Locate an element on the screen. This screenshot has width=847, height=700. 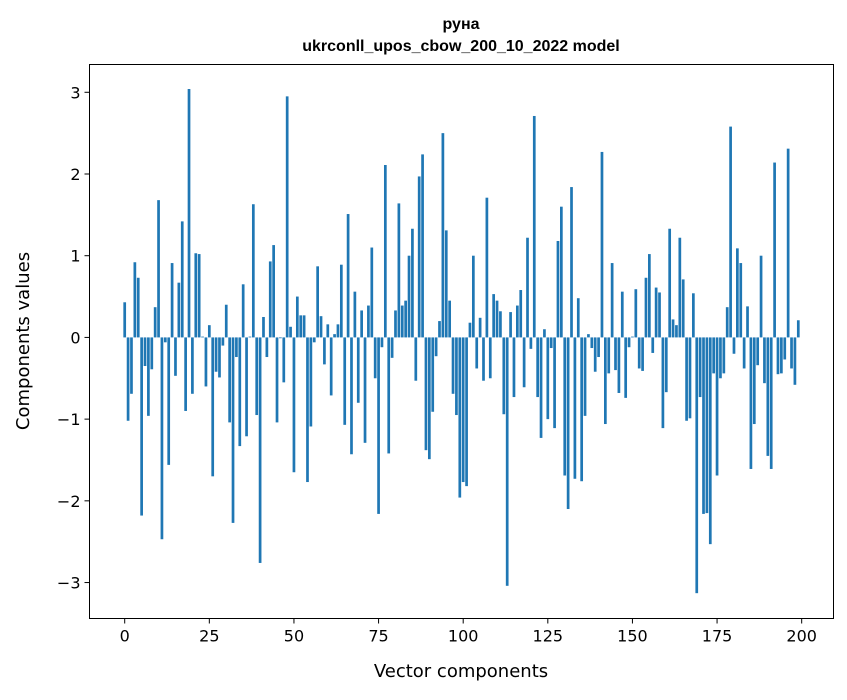
x-tick-label: 150 is located at coordinates (632, 636).